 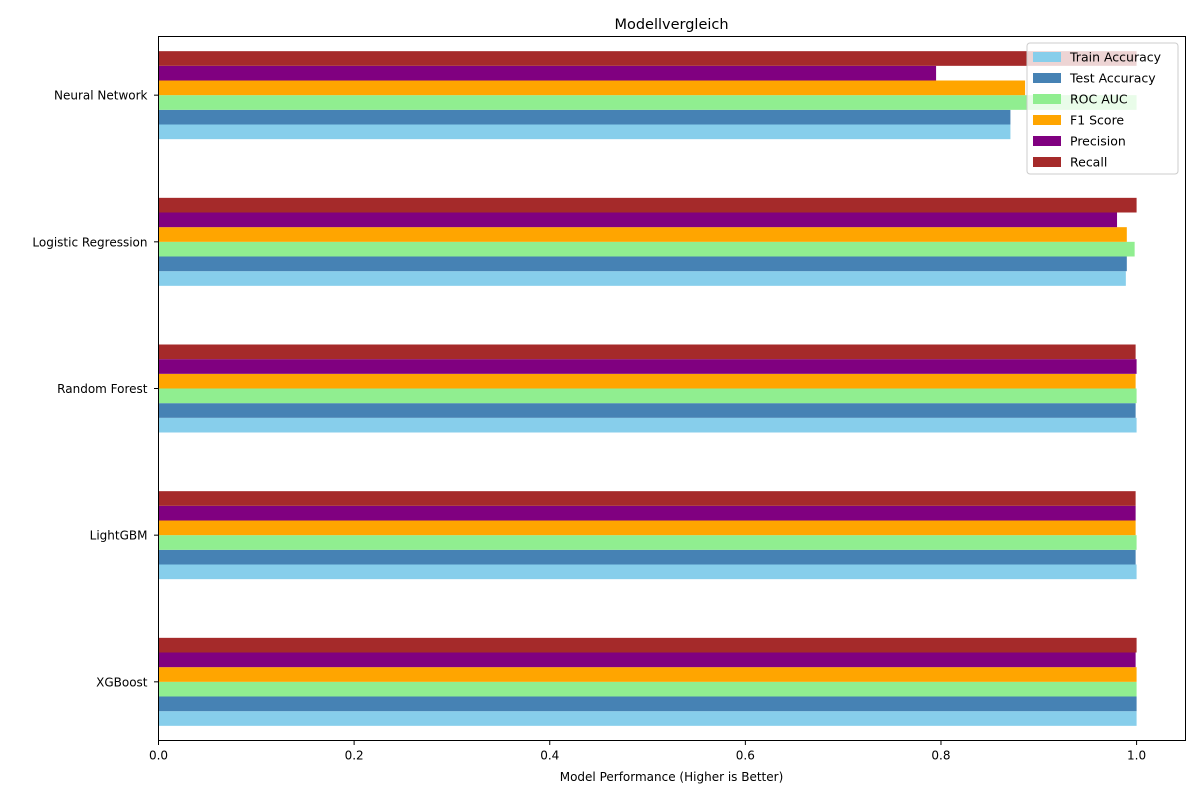 What do you see at coordinates (119, 536) in the screenshot?
I see `y-tick-label: LightGBM` at bounding box center [119, 536].